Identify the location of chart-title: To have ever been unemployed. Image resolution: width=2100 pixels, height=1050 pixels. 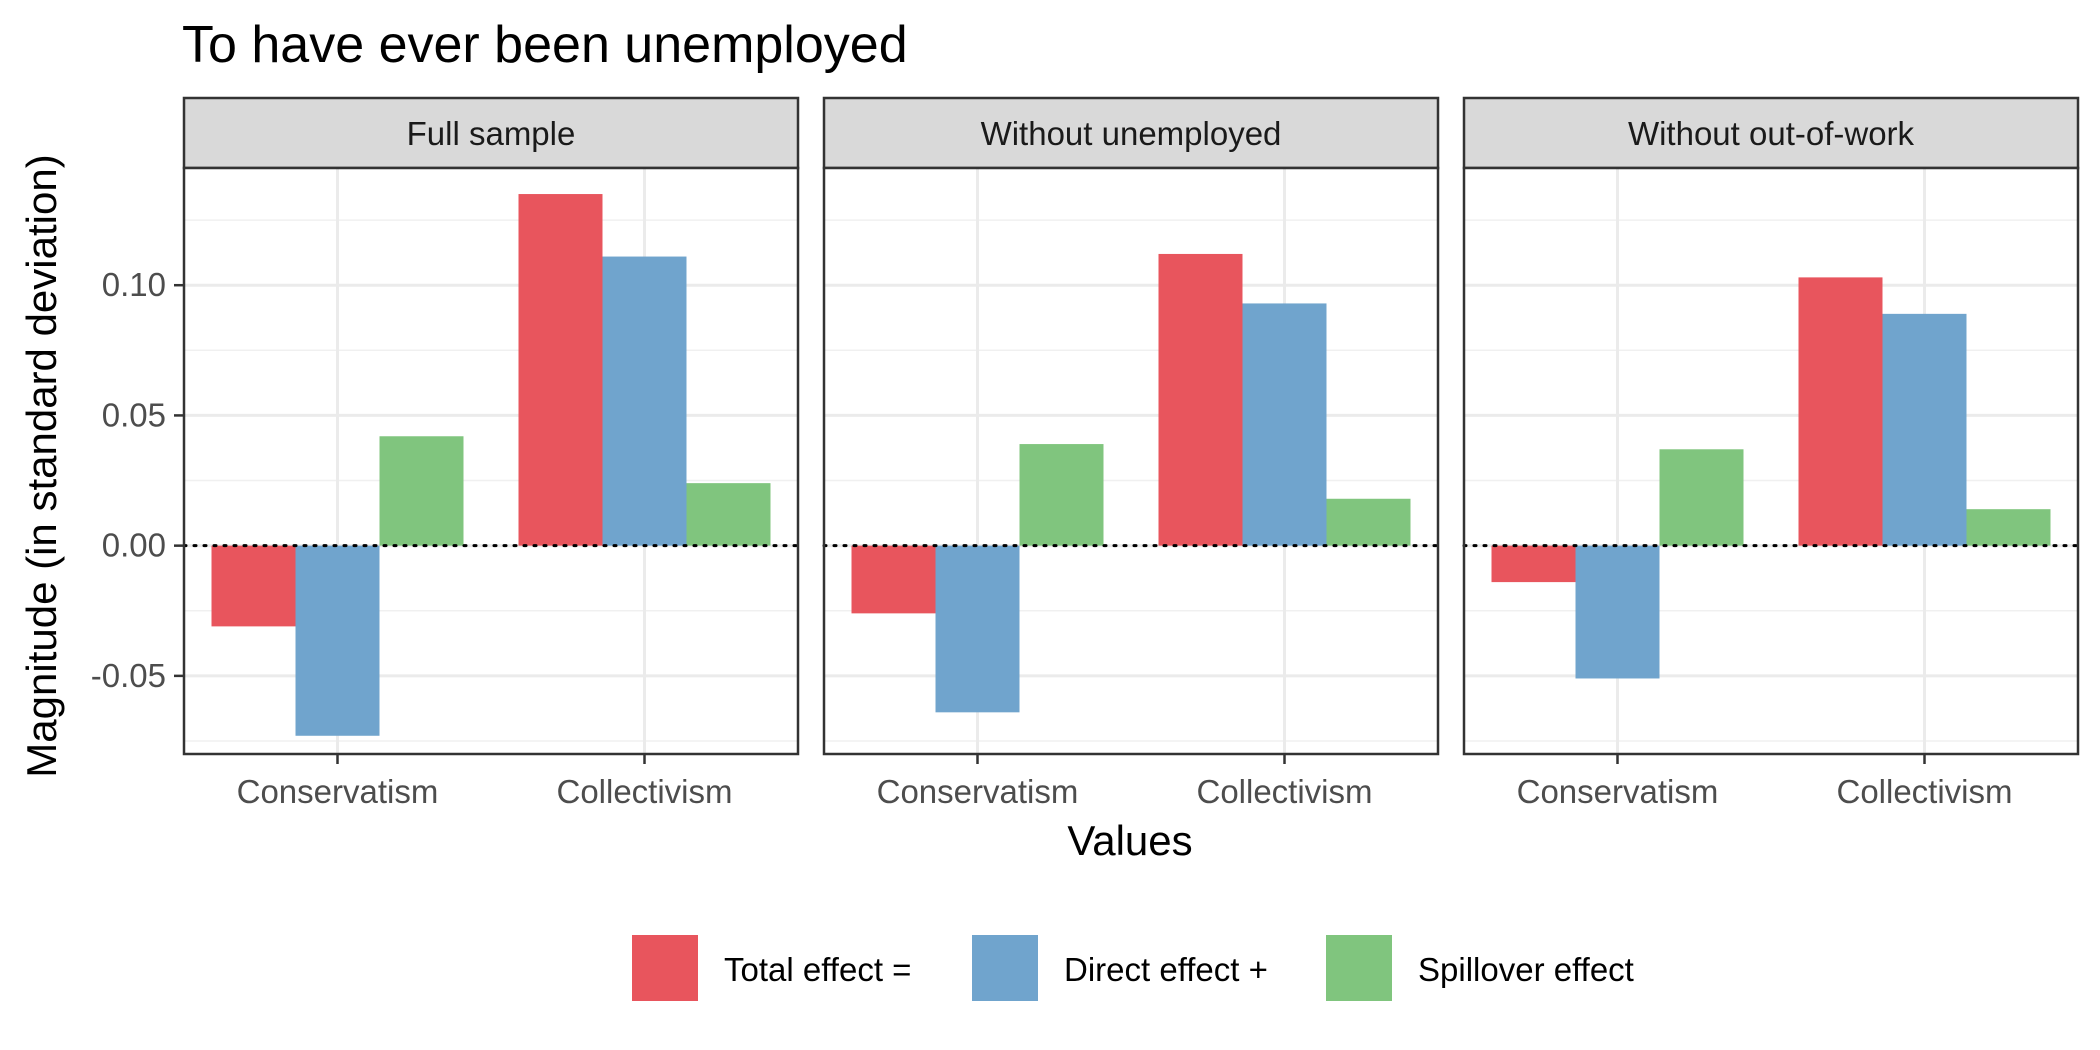
(545, 45).